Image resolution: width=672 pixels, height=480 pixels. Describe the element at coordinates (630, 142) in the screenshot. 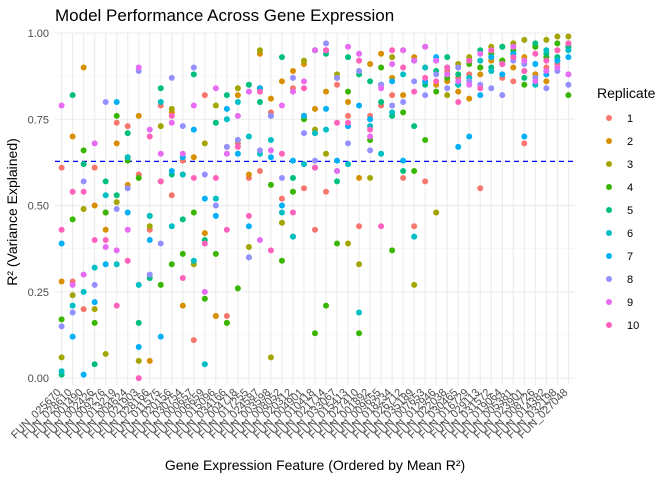

I see `legend-label-rep-2: 2` at that location.